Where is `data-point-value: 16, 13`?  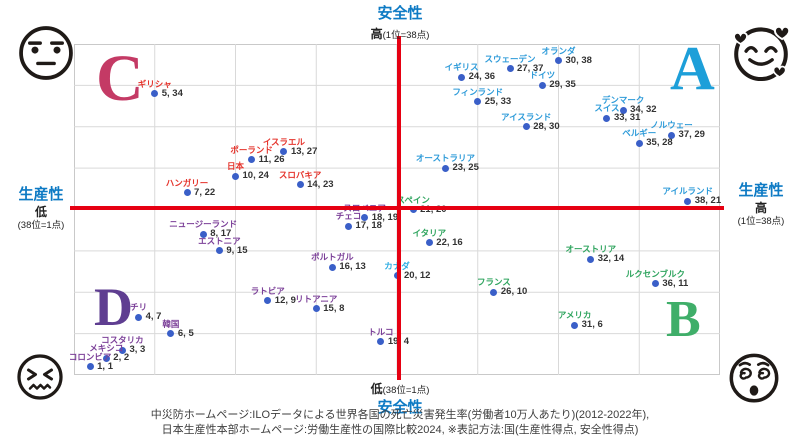 data-point-value: 16, 13 is located at coordinates (352, 267).